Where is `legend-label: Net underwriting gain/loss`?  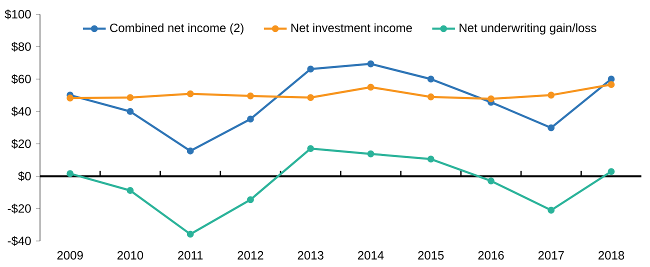
legend-label: Net underwriting gain/loss is located at coordinates (528, 29).